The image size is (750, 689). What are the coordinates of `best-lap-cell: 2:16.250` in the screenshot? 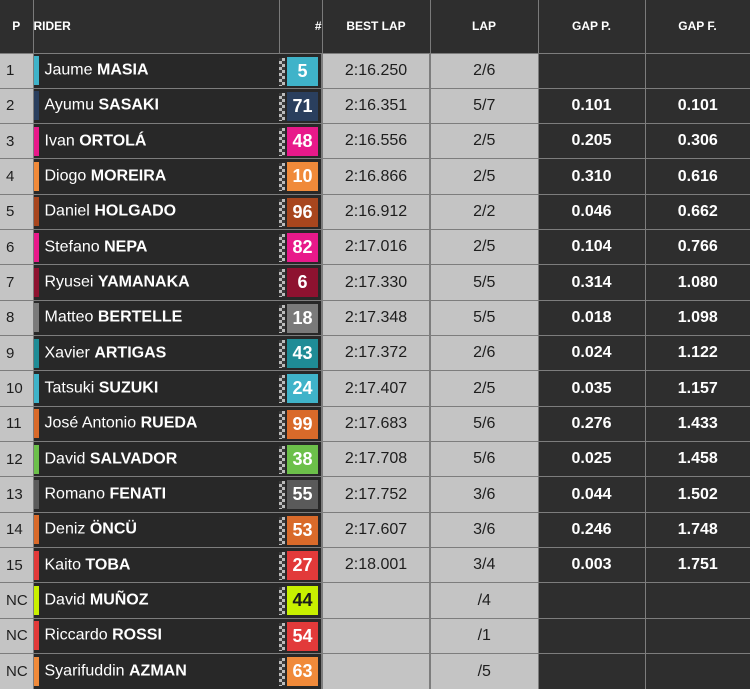 It's located at (375, 70).